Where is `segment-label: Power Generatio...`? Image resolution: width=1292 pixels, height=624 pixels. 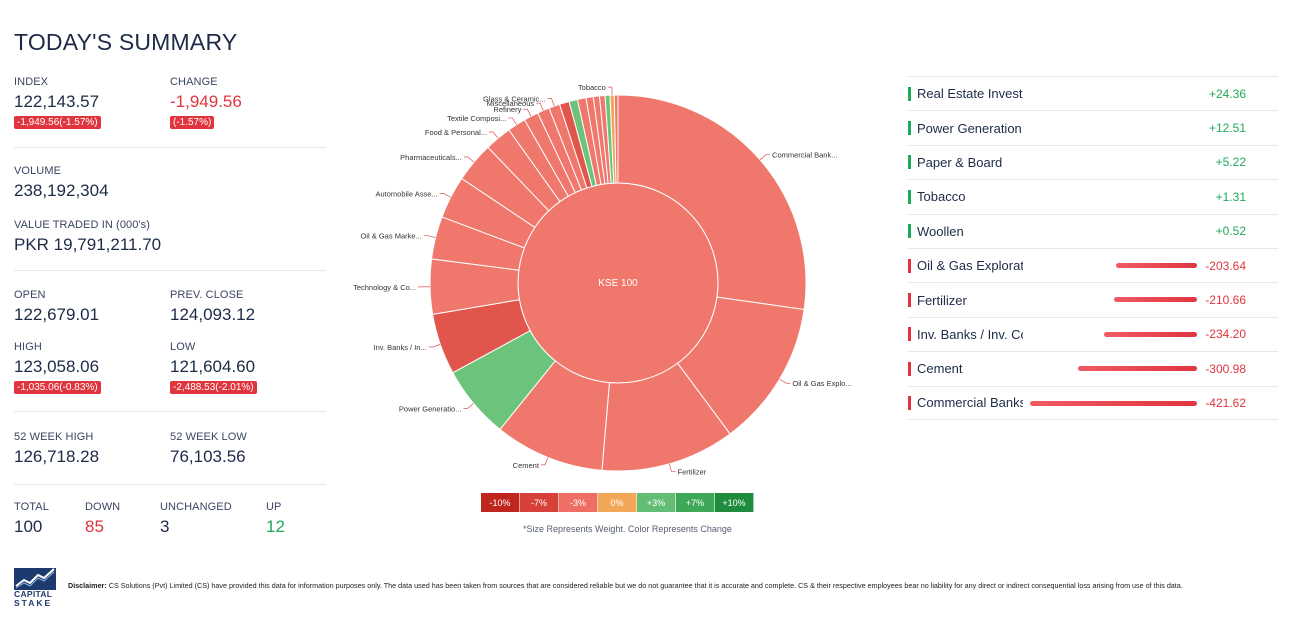
segment-label: Power Generatio... is located at coordinates (430, 408).